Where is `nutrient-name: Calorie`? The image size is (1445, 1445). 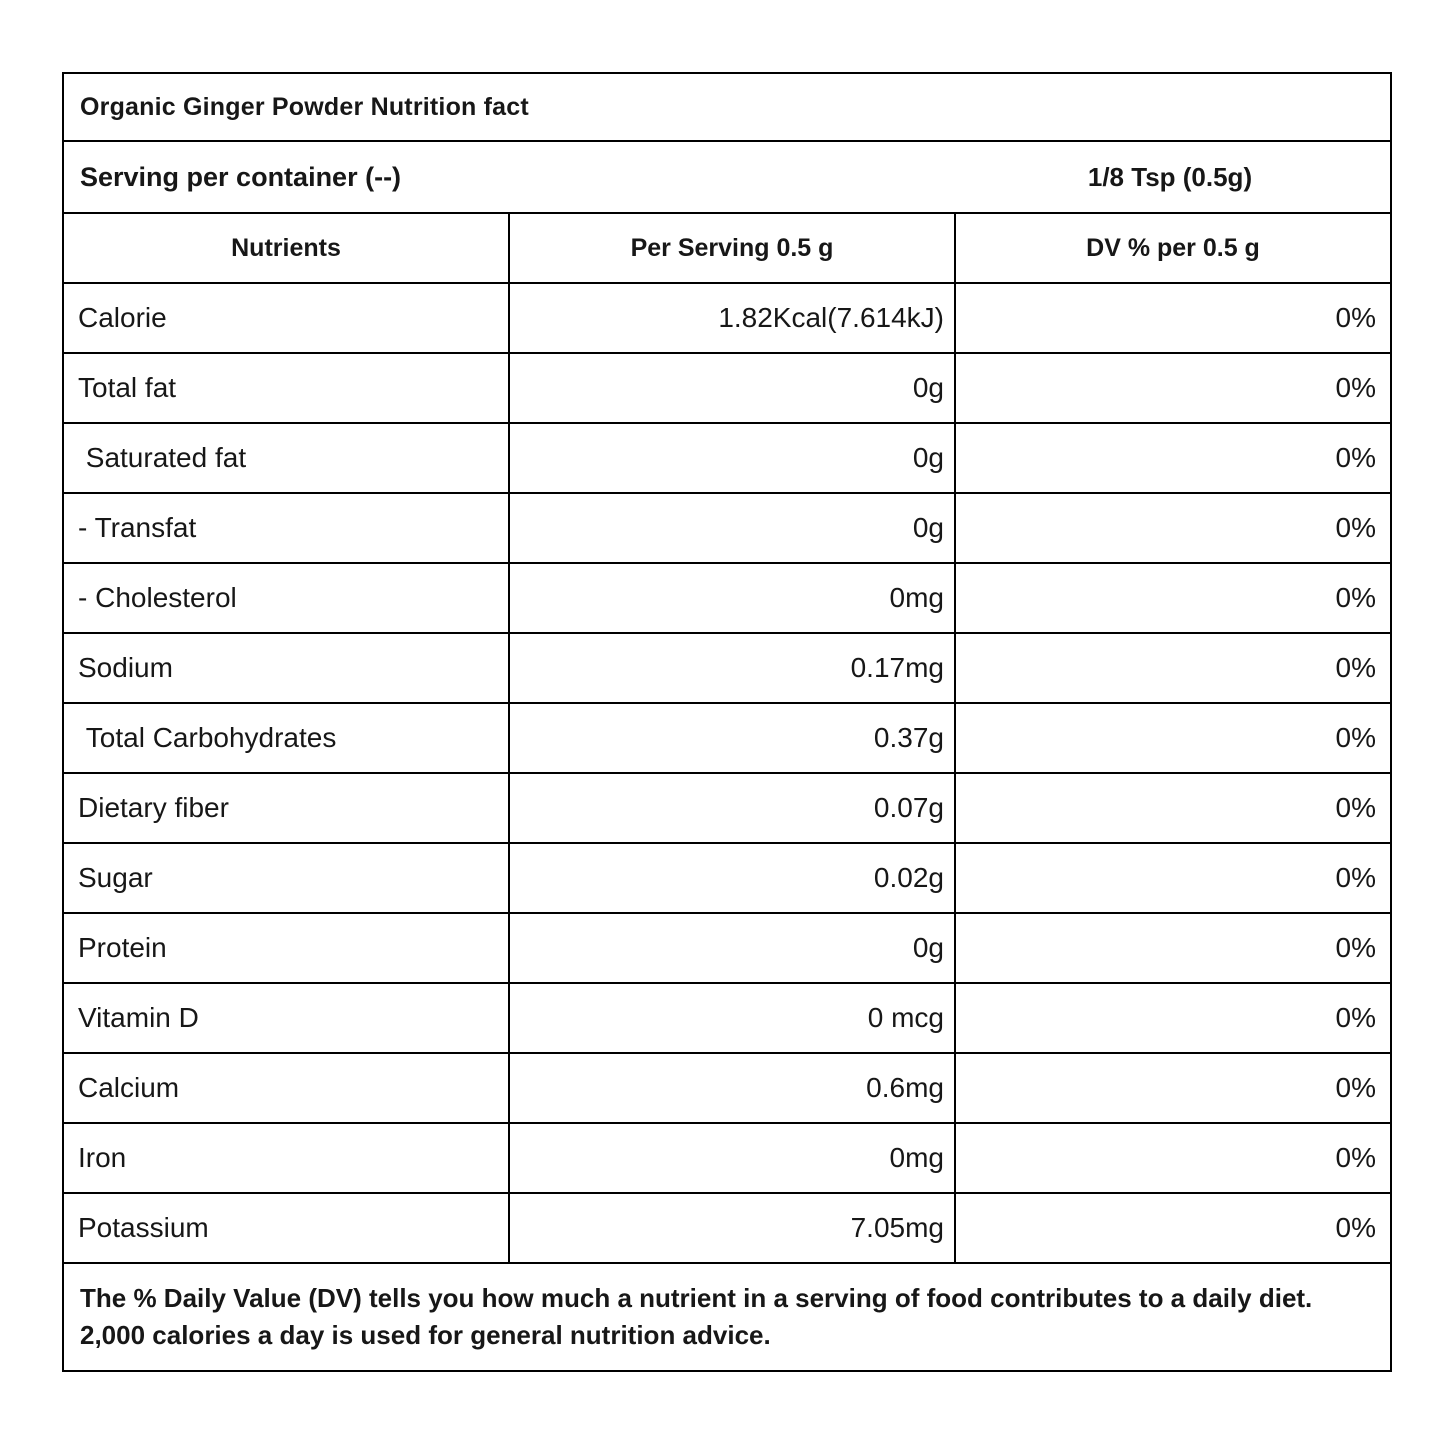 nutrient-name: Calorie is located at coordinates (122, 317).